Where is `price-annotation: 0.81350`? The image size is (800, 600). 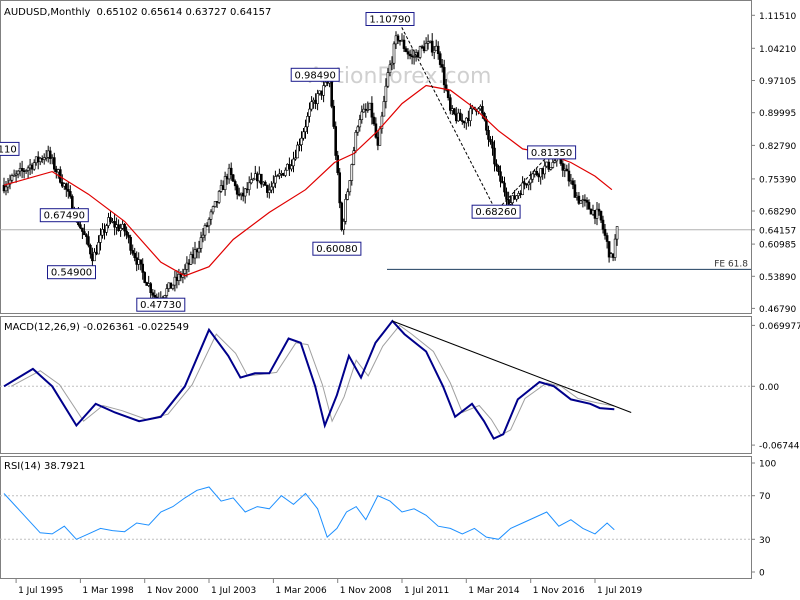
price-annotation: 0.81350 is located at coordinates (552, 152).